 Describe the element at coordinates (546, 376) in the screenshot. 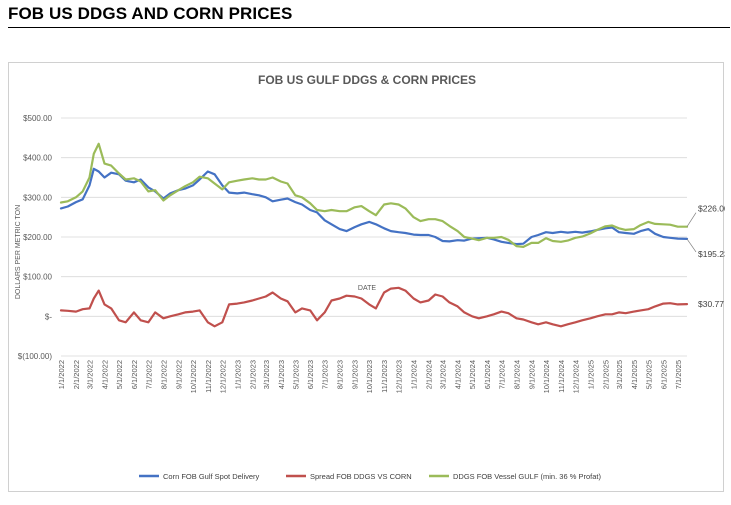

I see `x-tick-label: 10/1/2024` at that location.